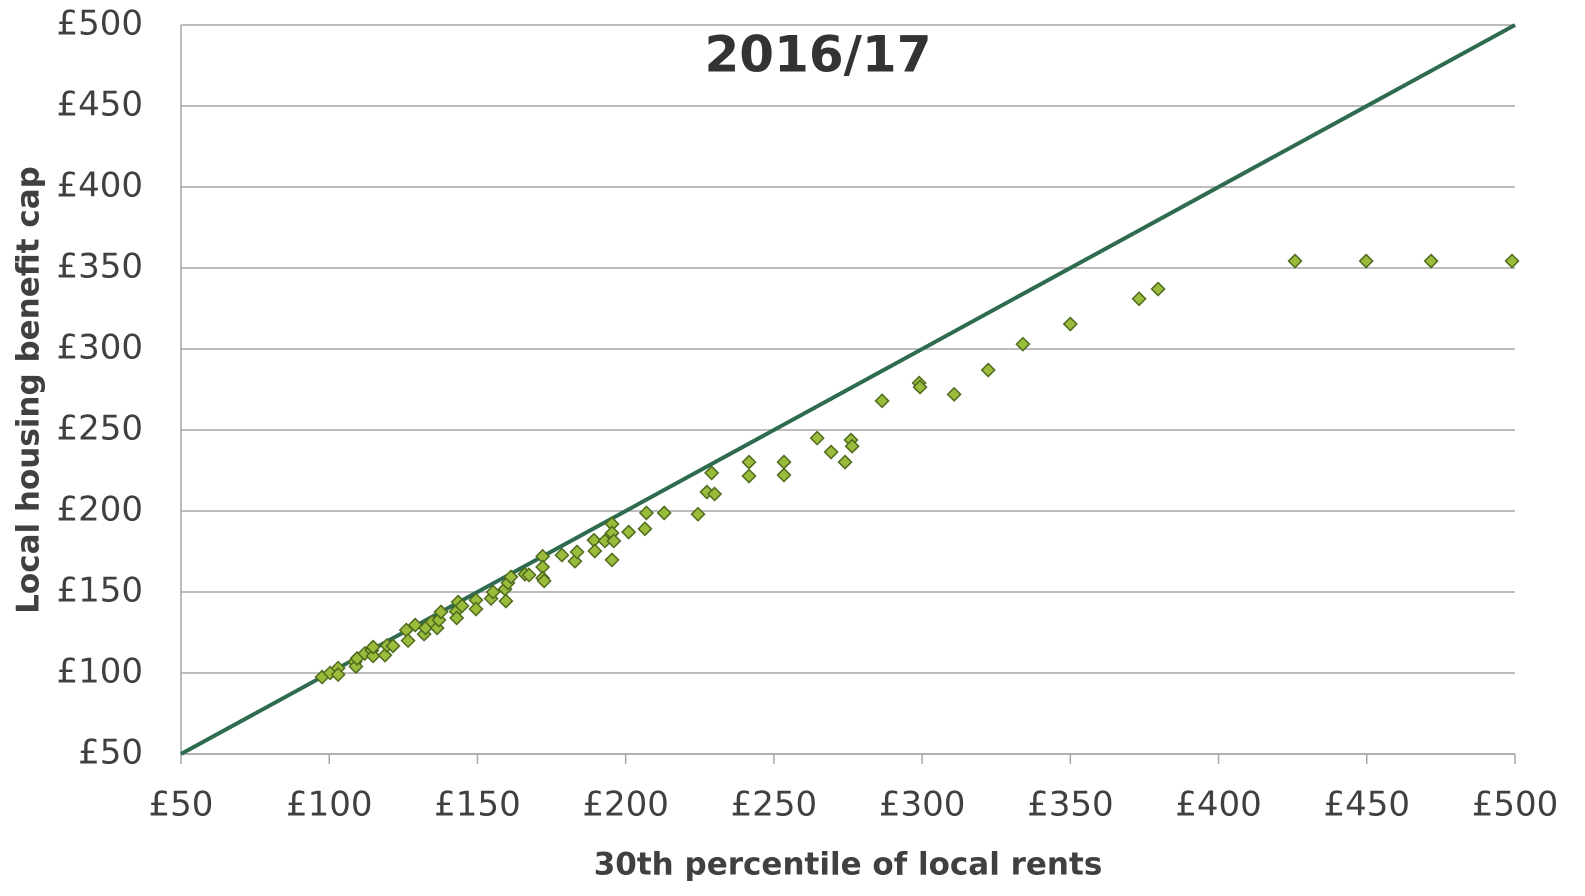 The width and height of the screenshot is (1585, 896). What do you see at coordinates (1515, 805) in the screenshot?
I see `x-tick-label: £500` at bounding box center [1515, 805].